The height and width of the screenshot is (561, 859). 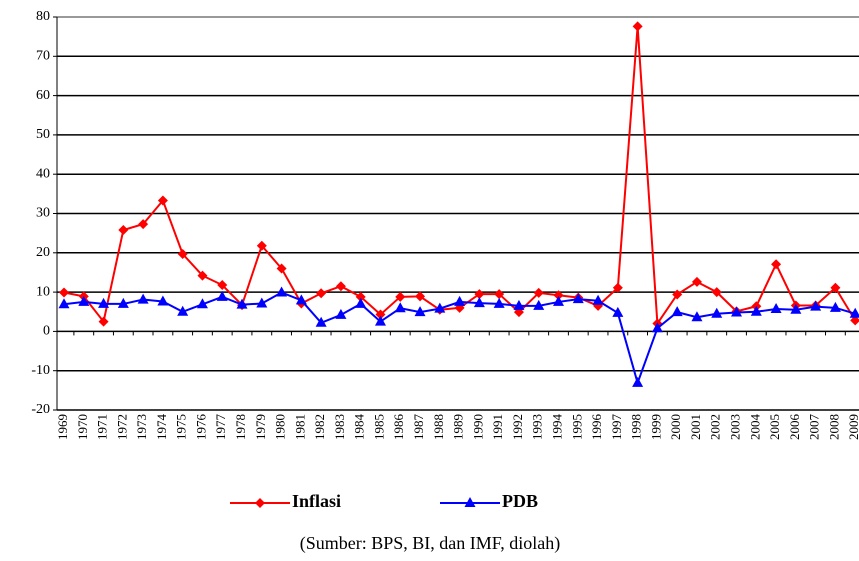 I want to click on x-tick-label: 2000, so click(x=675, y=427).